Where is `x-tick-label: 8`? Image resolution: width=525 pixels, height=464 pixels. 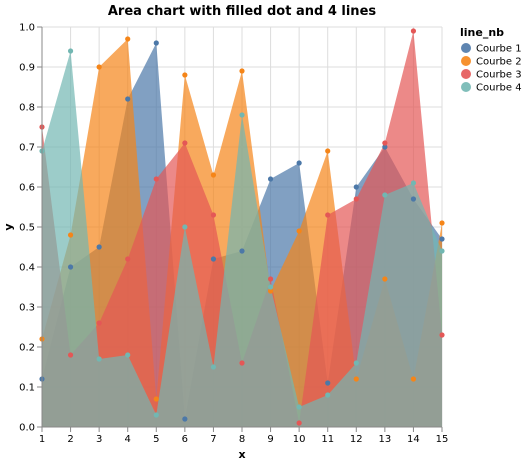
x-tick-label: 8 is located at coordinates (242, 439).